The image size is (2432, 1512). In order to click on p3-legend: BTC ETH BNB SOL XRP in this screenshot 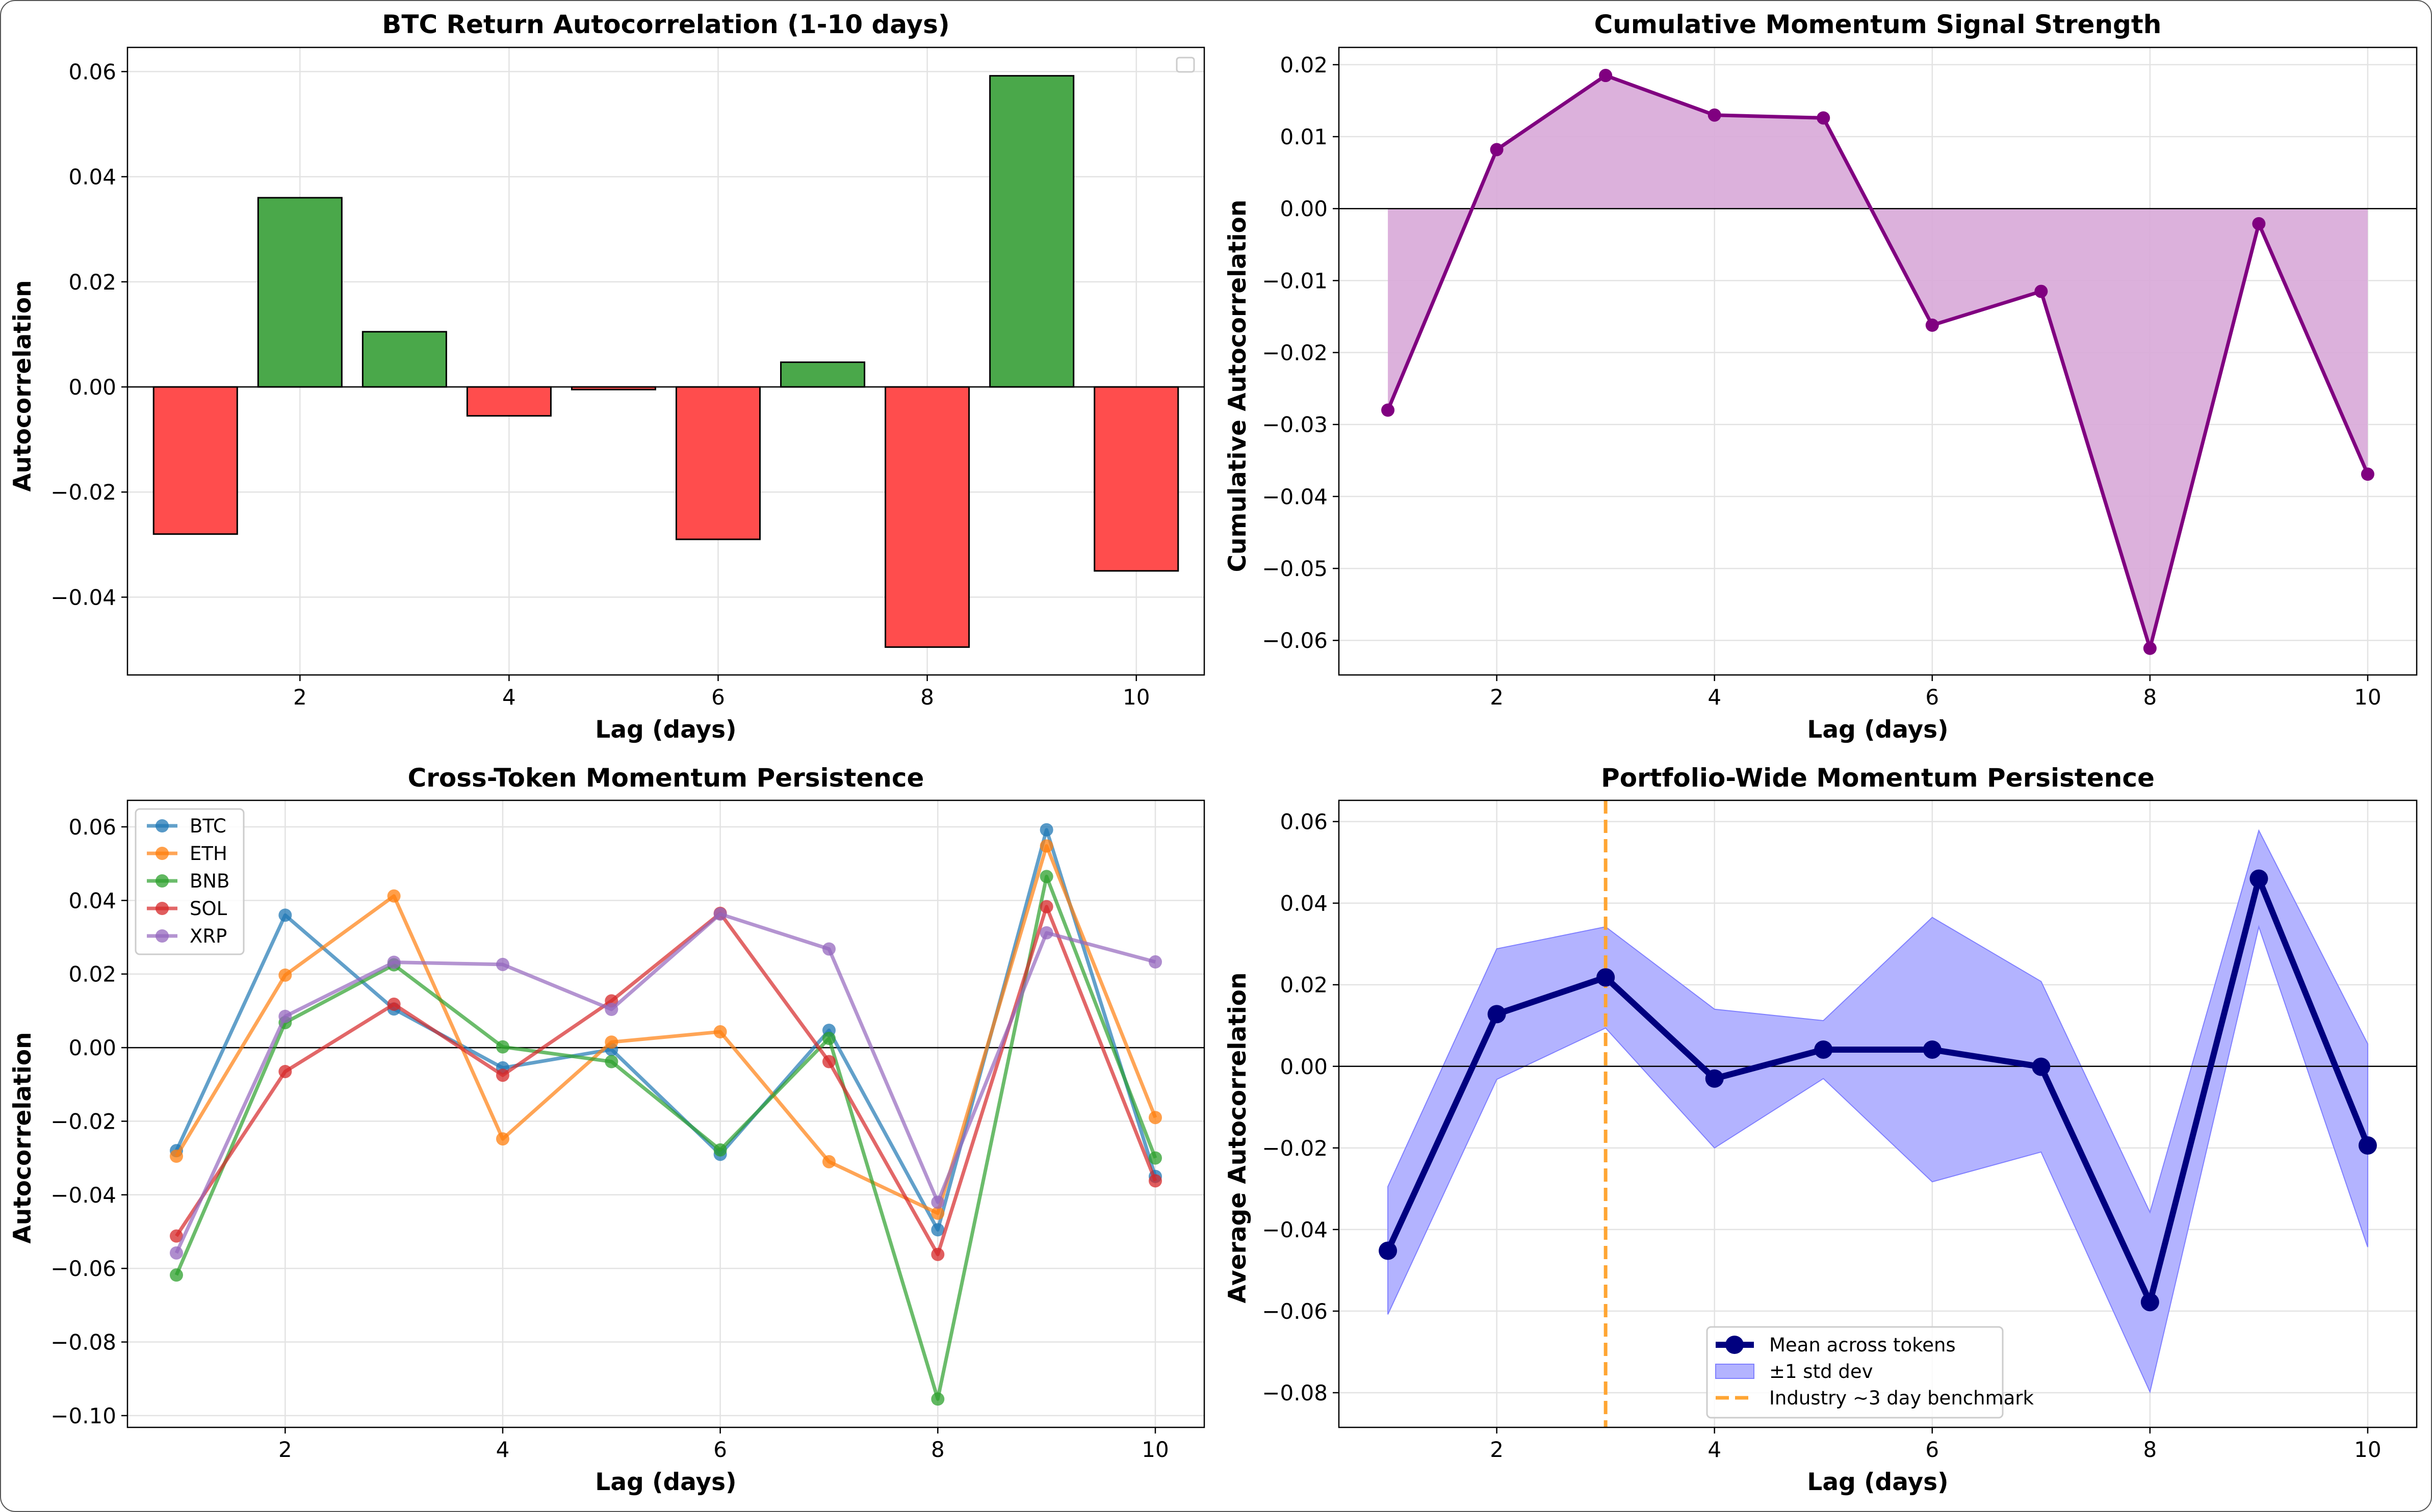, I will do `click(190, 881)`.